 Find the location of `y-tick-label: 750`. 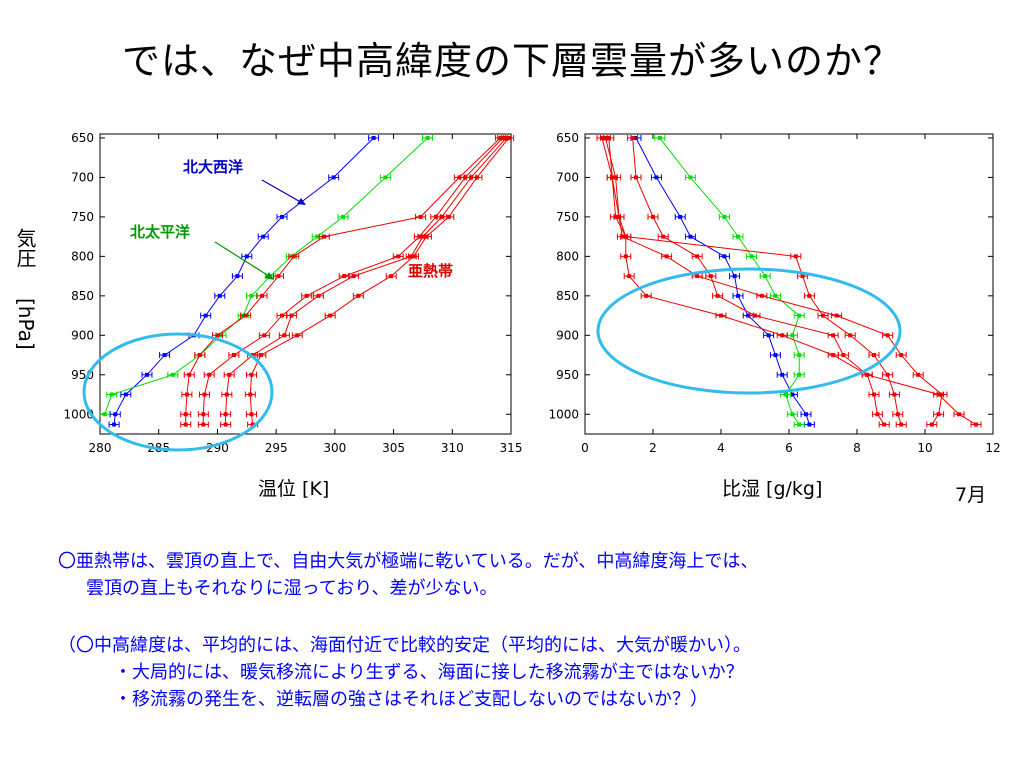

y-tick-label: 750 is located at coordinates (82, 217).